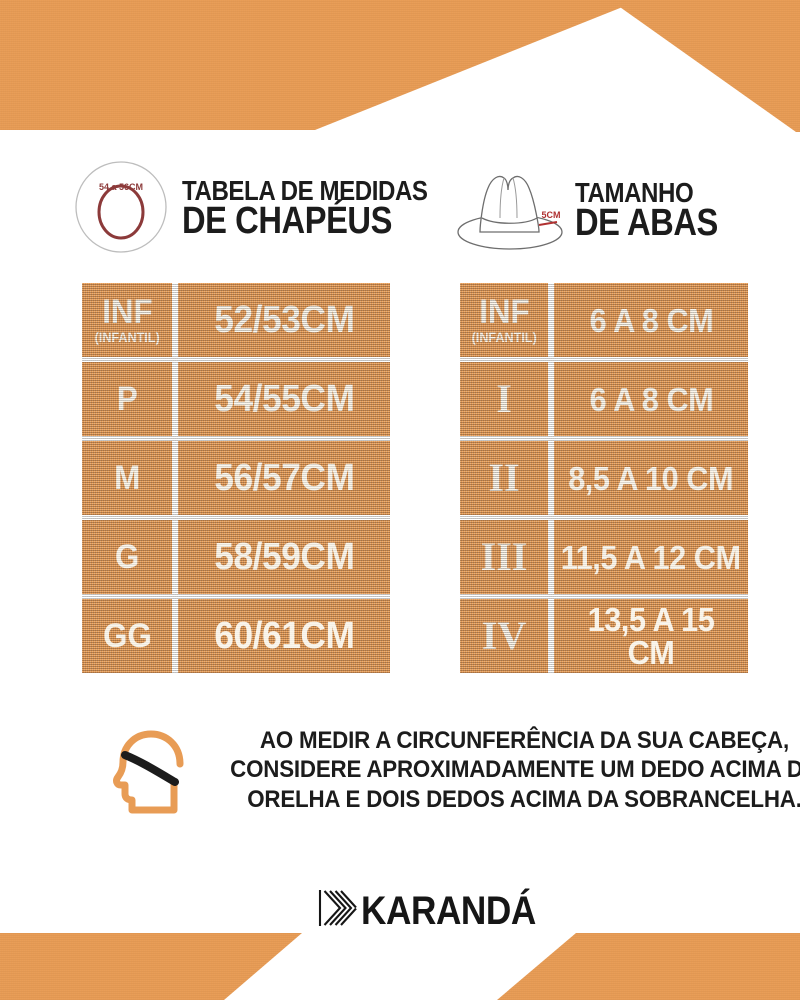  What do you see at coordinates (705, 66) in the screenshot?
I see `decoration-top-right` at bounding box center [705, 66].